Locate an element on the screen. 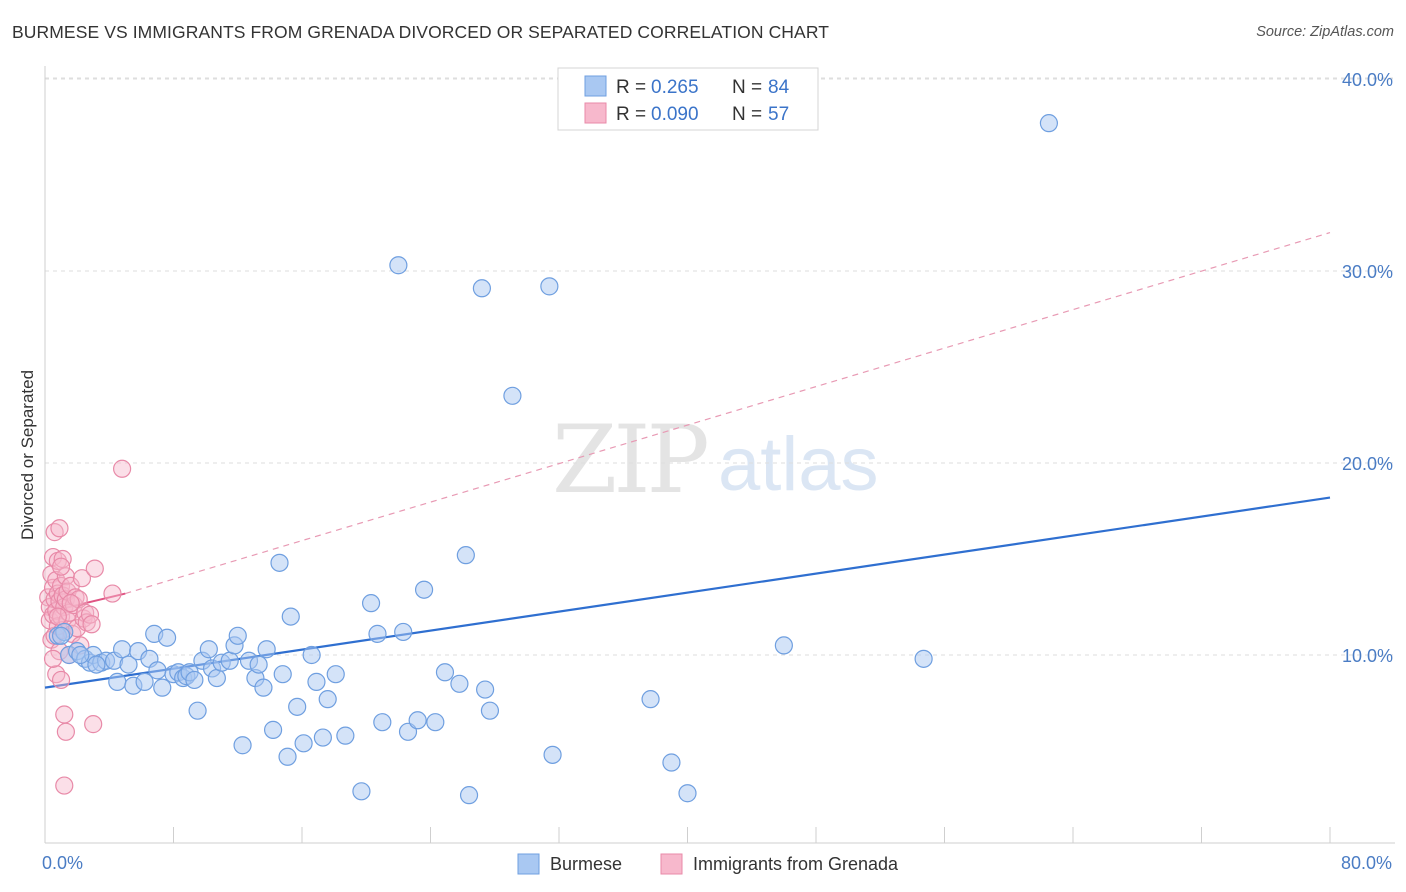 Image resolution: width=1406 pixels, height=892 pixels. legend-n-label-2: N = is located at coordinates (749, 114).